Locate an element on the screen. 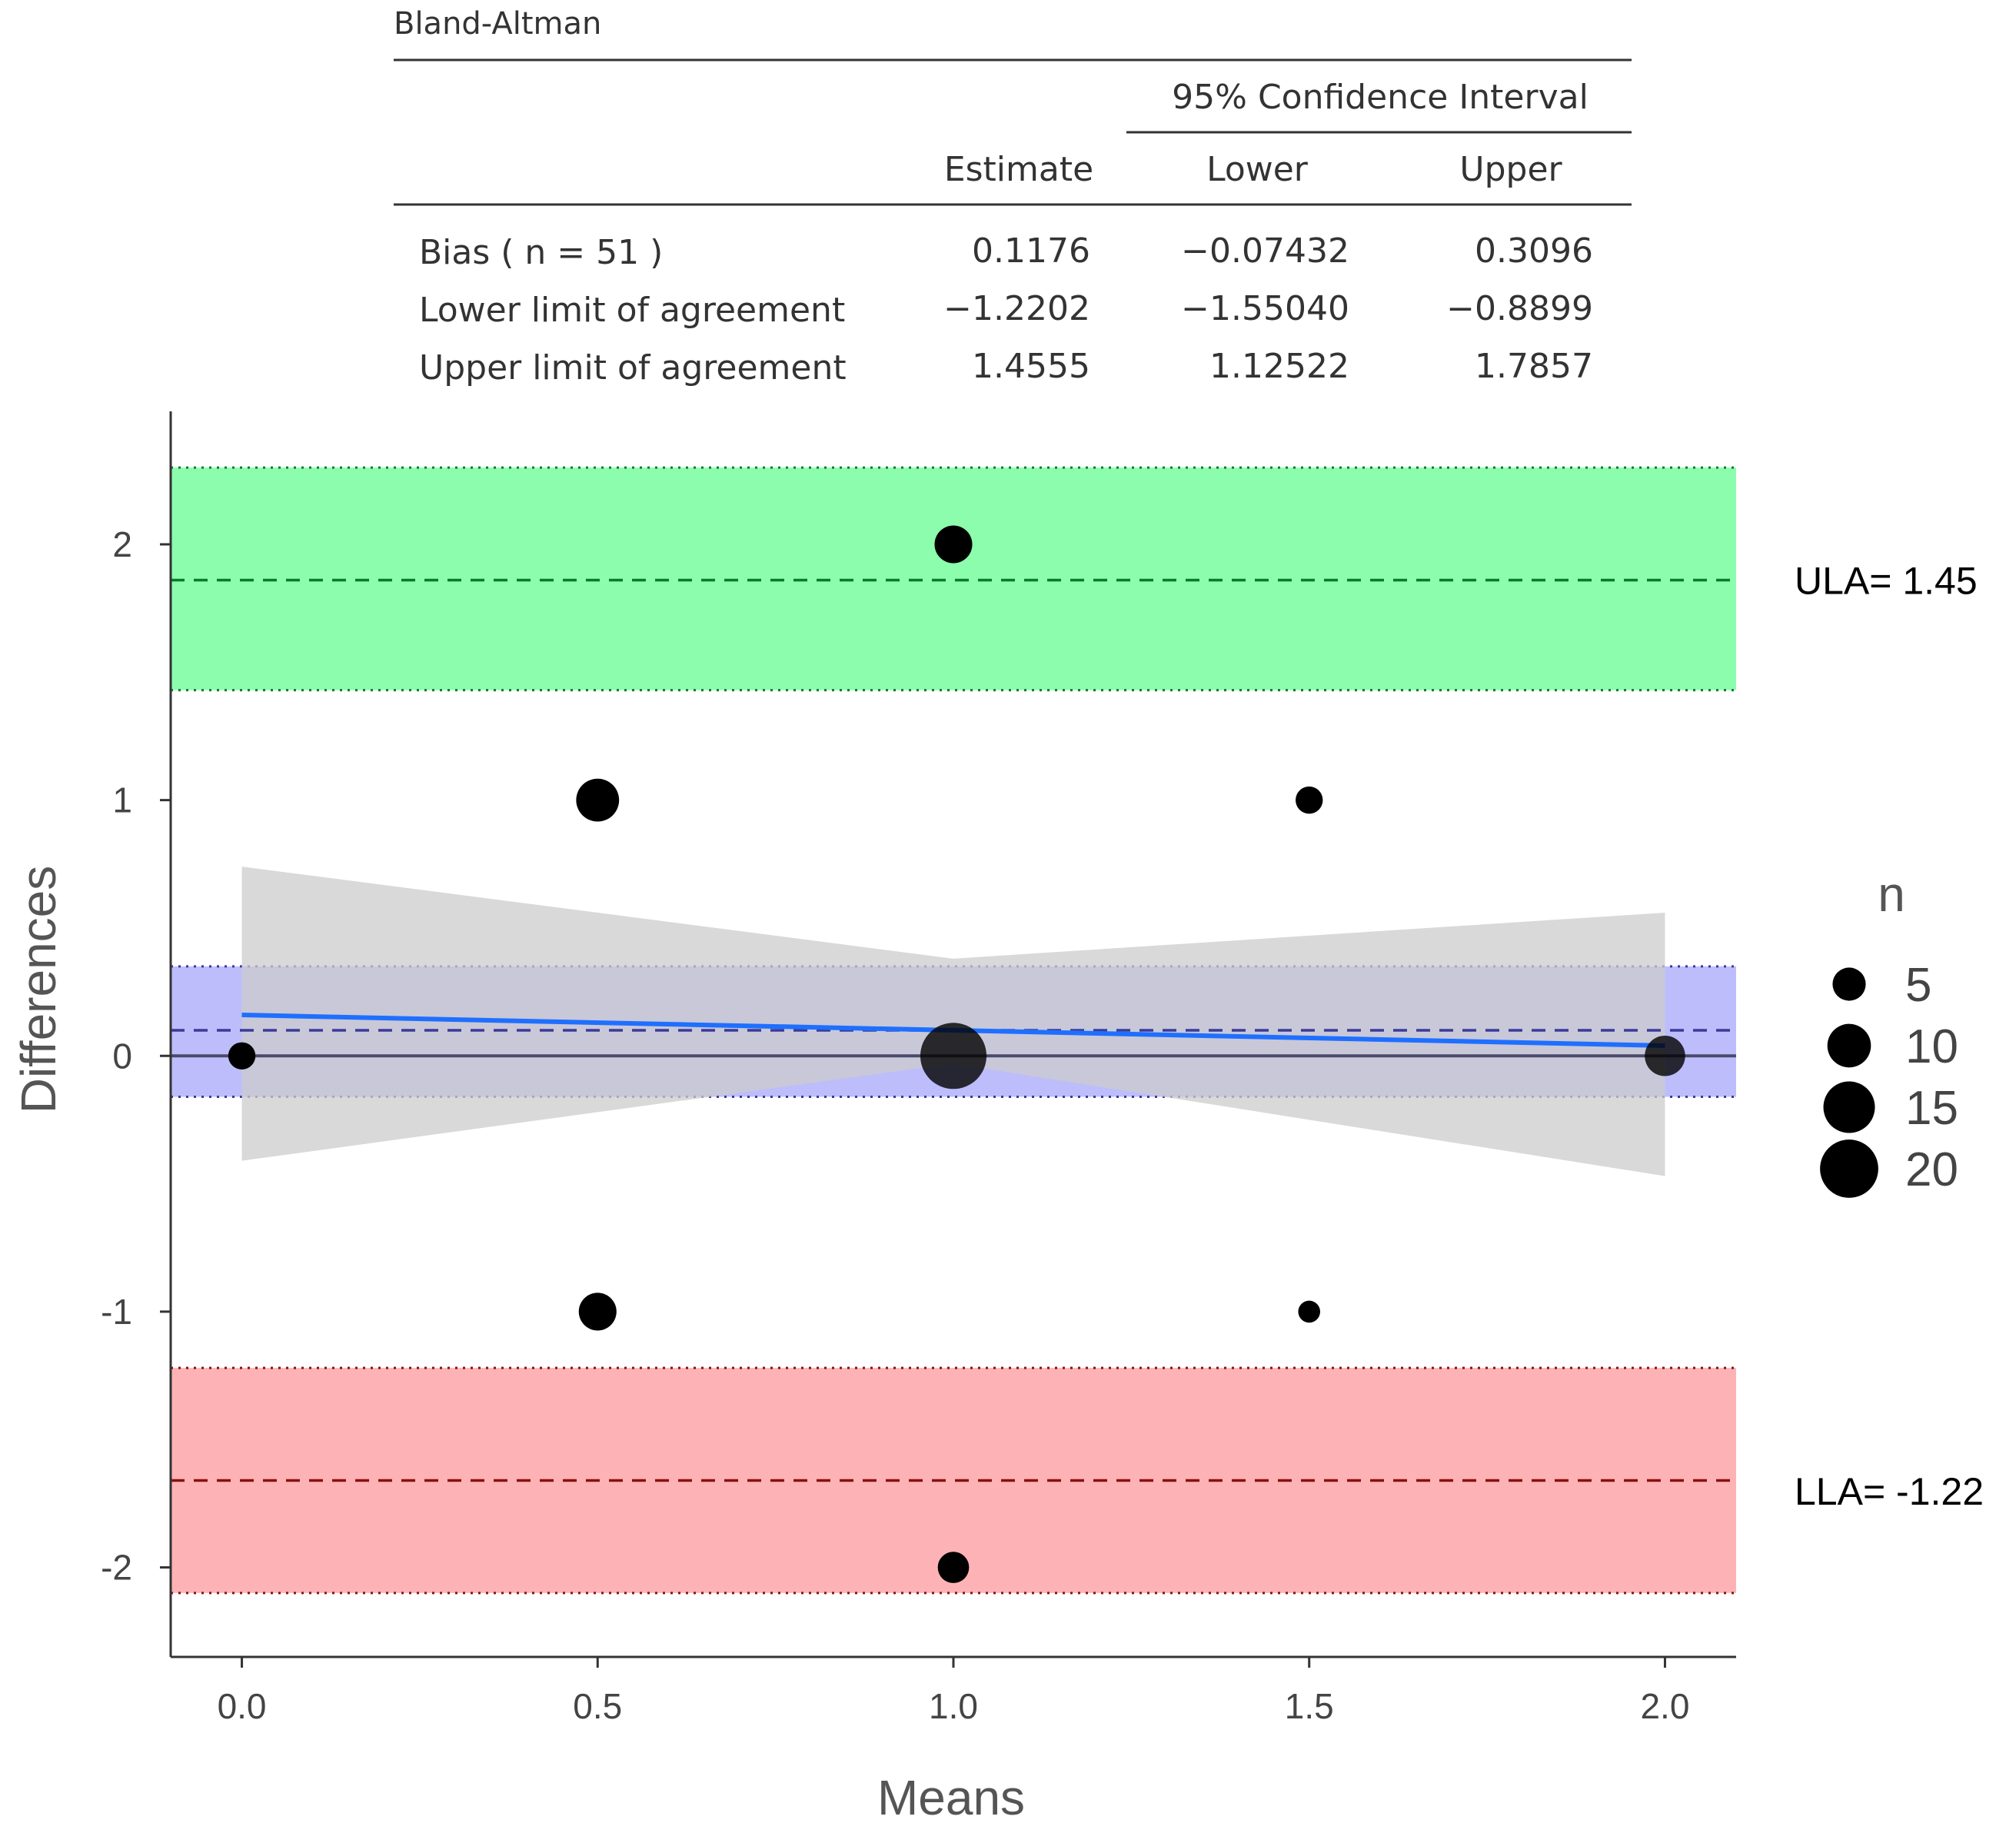 Image resolution: width=2016 pixels, height=1833 pixels. cell-lower: −0.07432 is located at coordinates (1265, 251).